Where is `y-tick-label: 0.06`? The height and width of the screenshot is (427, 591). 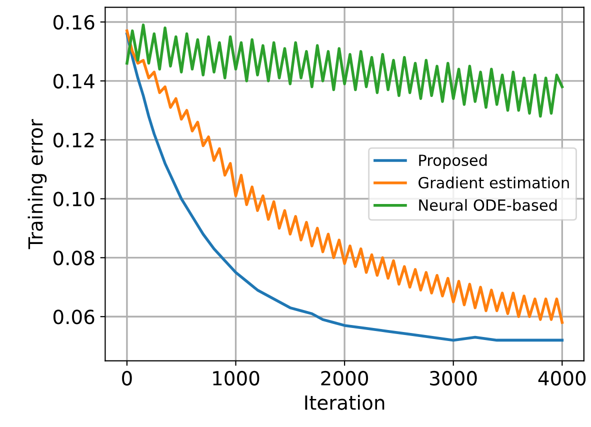 y-tick-label: 0.06 is located at coordinates (73, 317).